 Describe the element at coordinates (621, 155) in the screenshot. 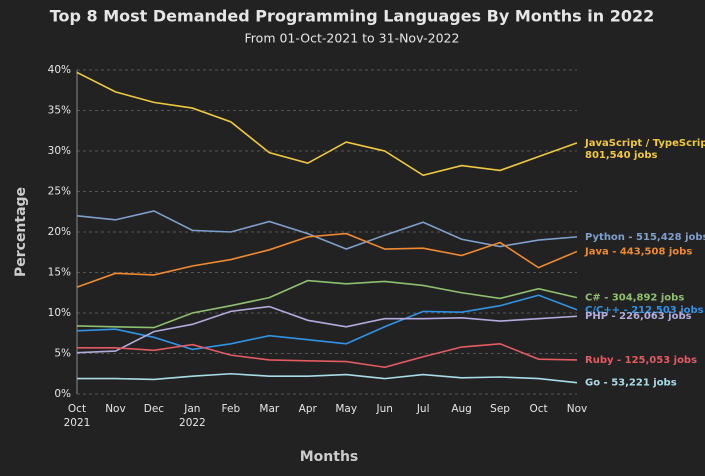

I see `series-jobs-label: 801,540 jobs` at that location.